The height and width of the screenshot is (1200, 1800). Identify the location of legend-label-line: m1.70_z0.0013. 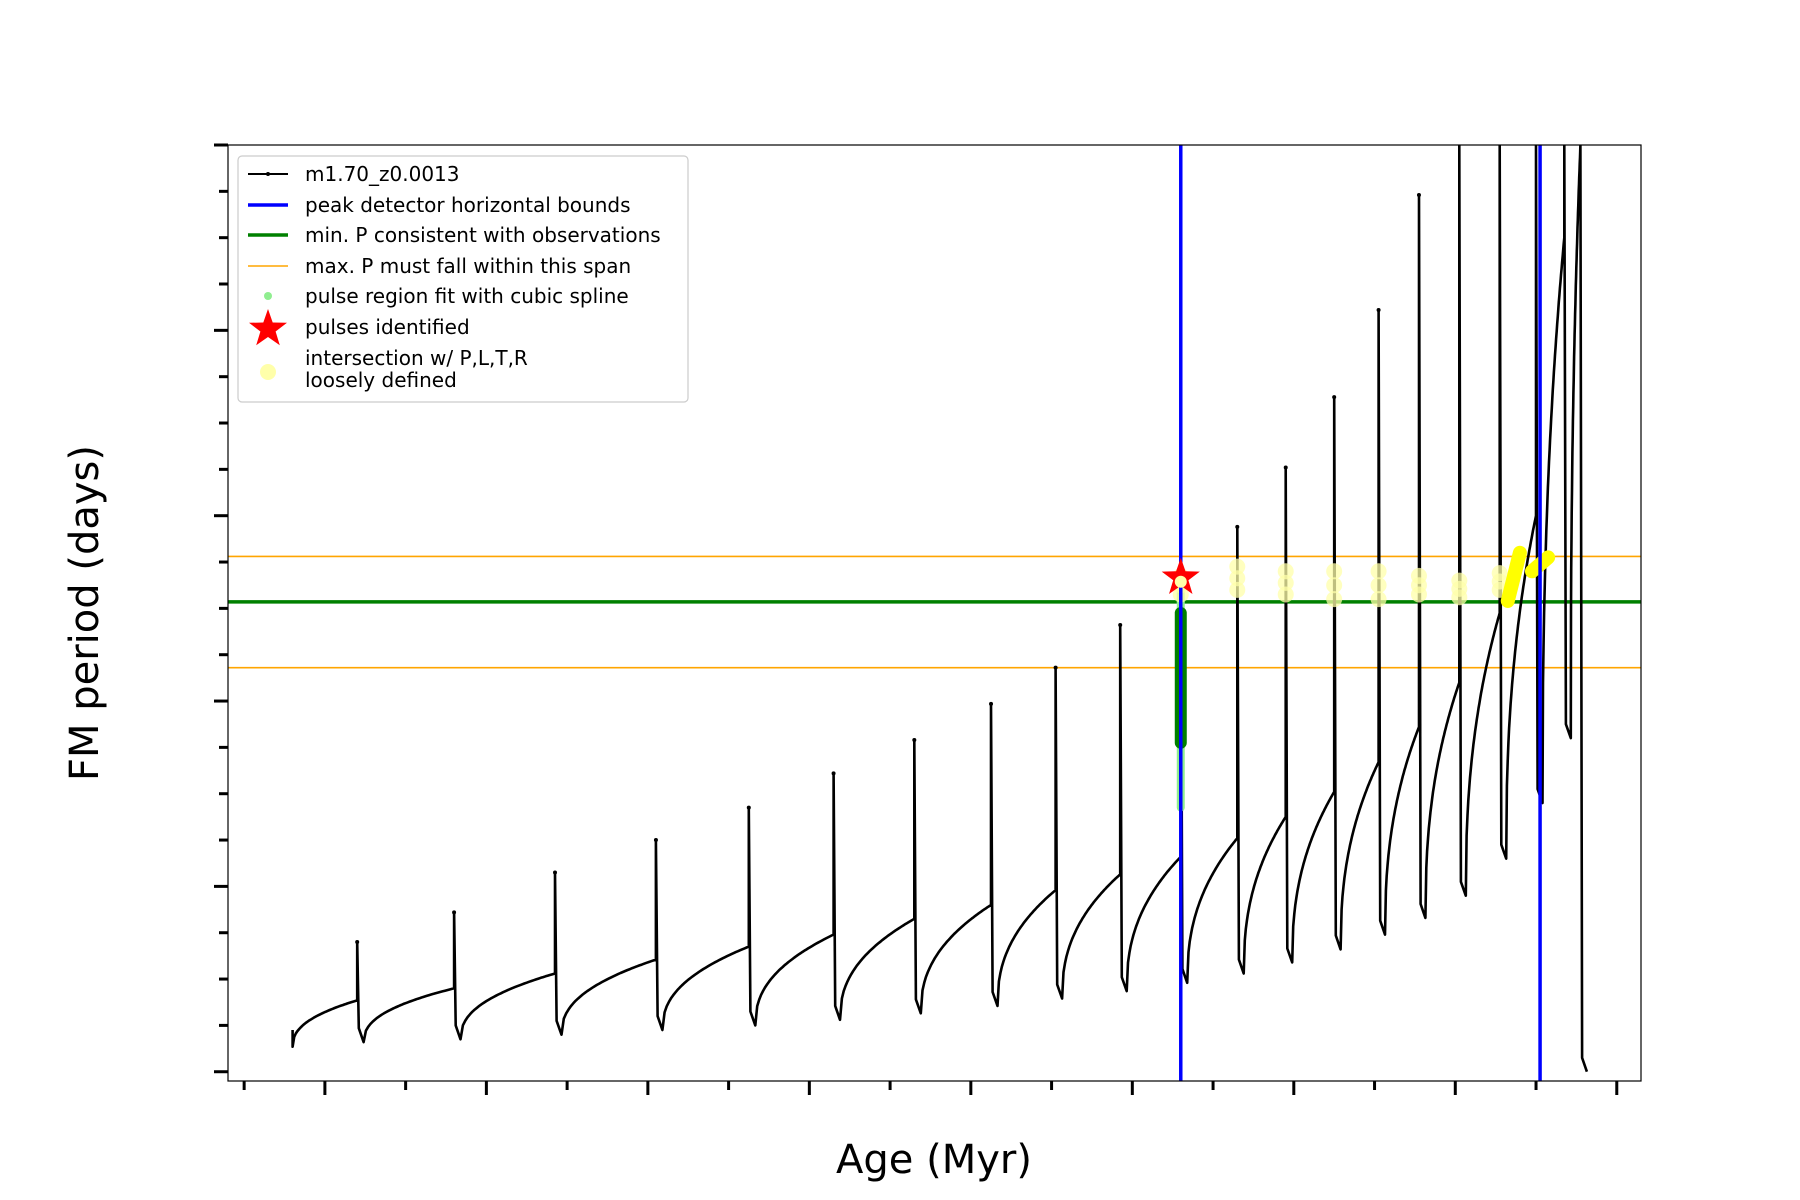
(382, 174).